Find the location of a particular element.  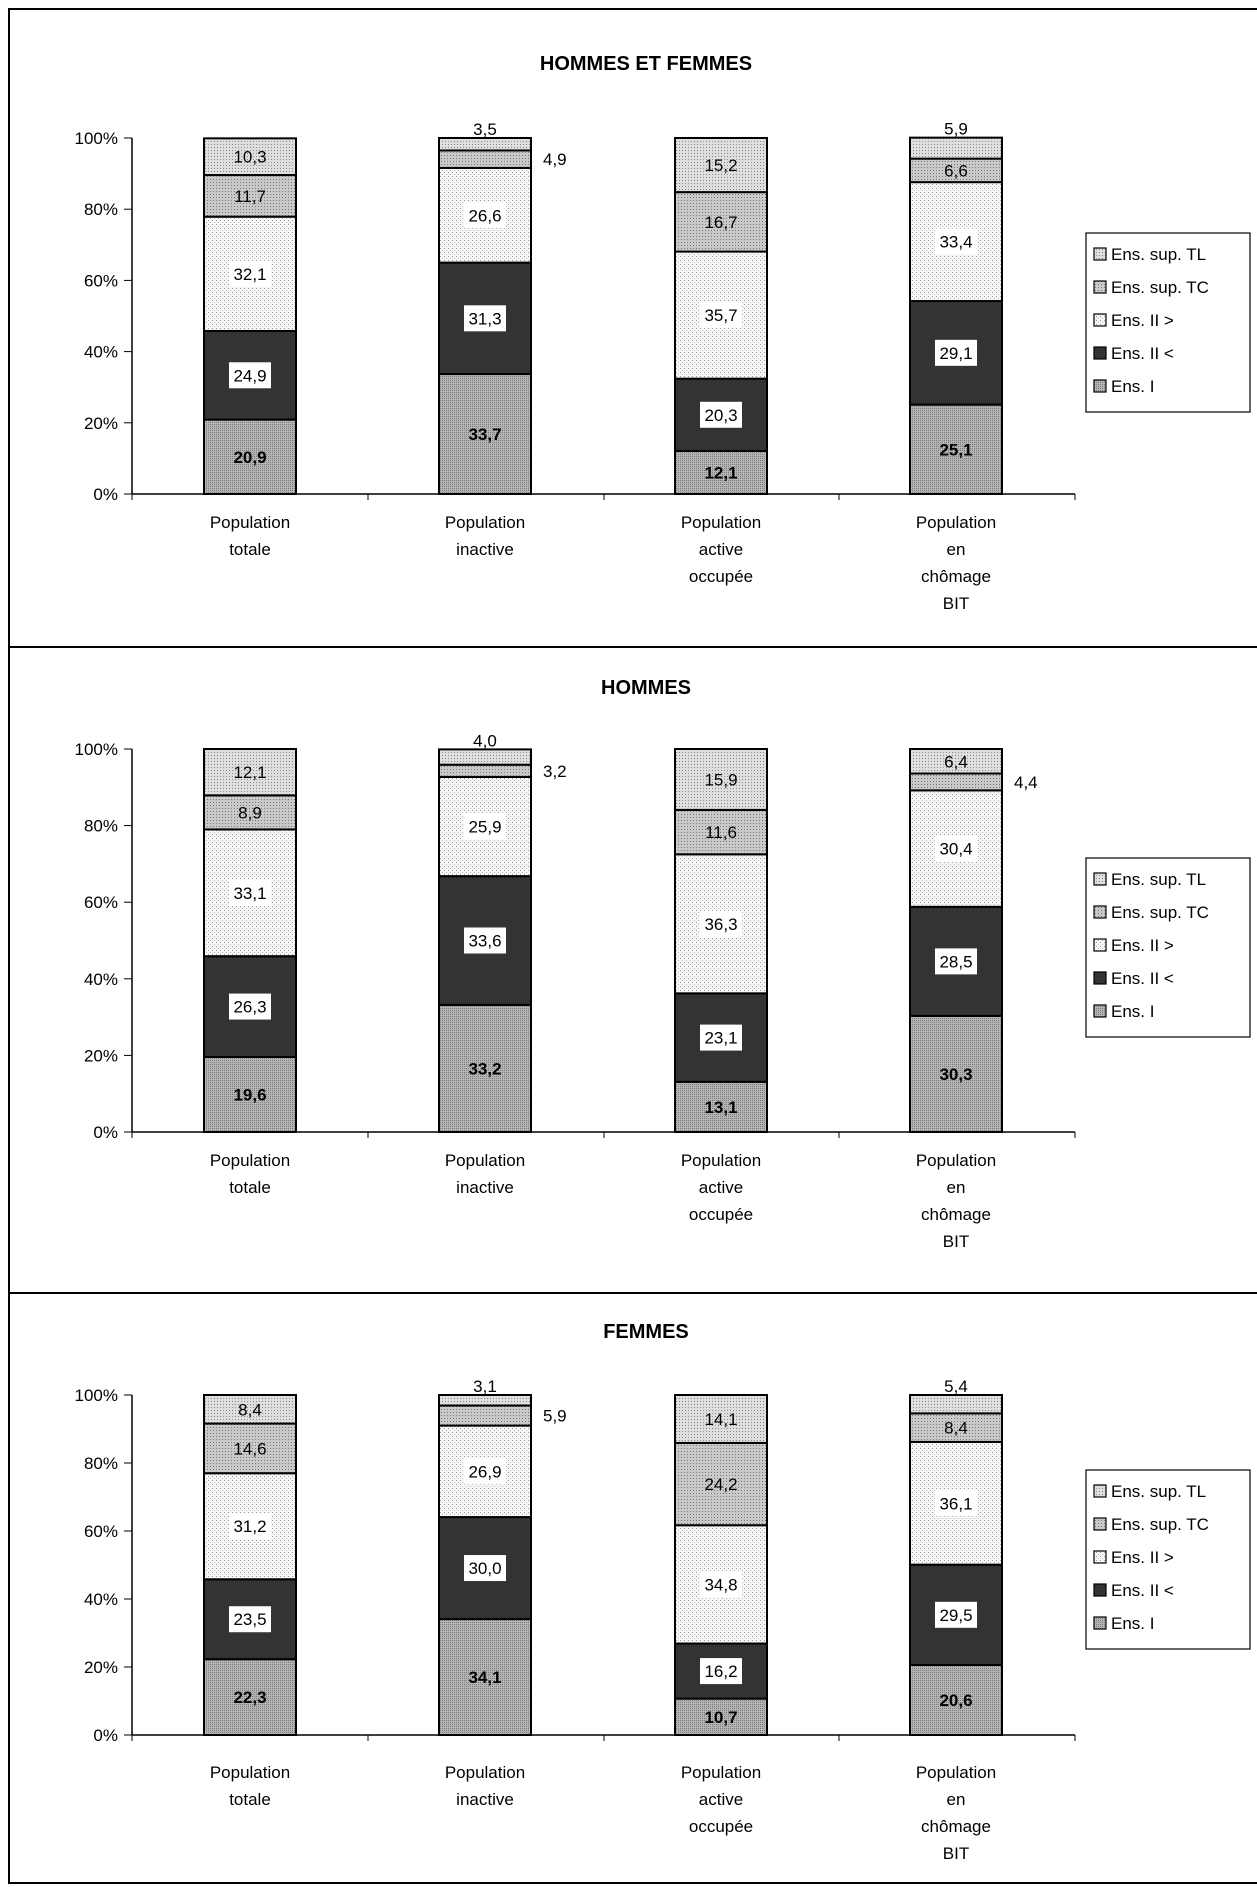

legend-swatch-ens-i is located at coordinates (1100, 1011).